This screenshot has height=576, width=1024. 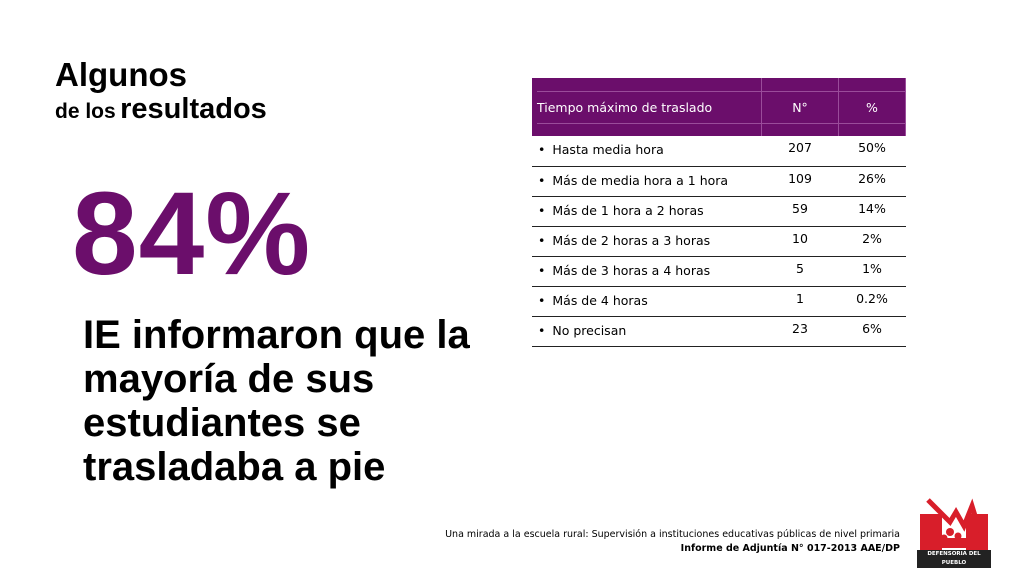 I want to click on table-row: • Más de 2 horas a 3 horas 10 2%, so click(x=719, y=241).